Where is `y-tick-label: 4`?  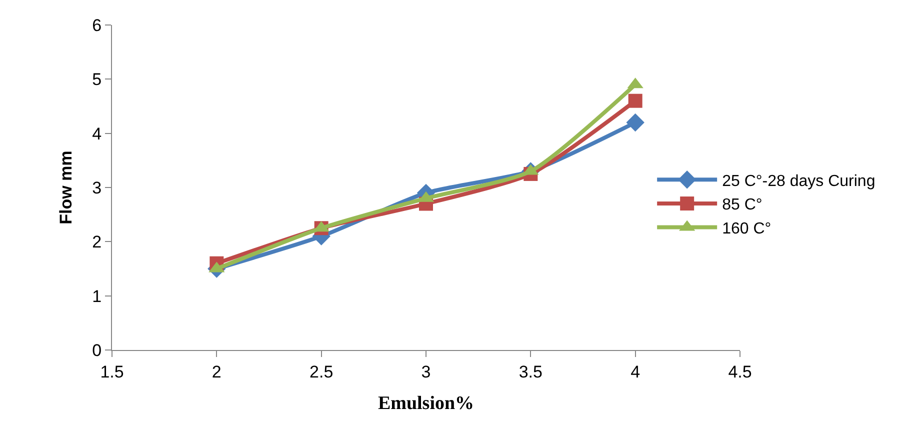
y-tick-label: 4 is located at coordinates (97, 134).